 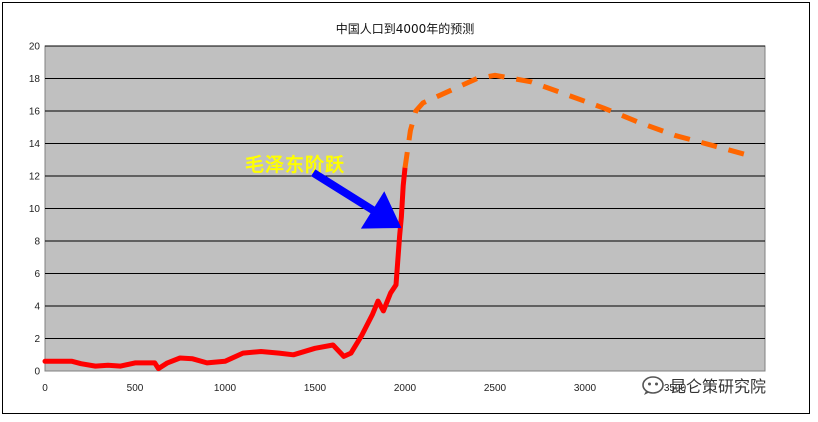 I want to click on y-tick-label: 6, so click(x=37, y=274).